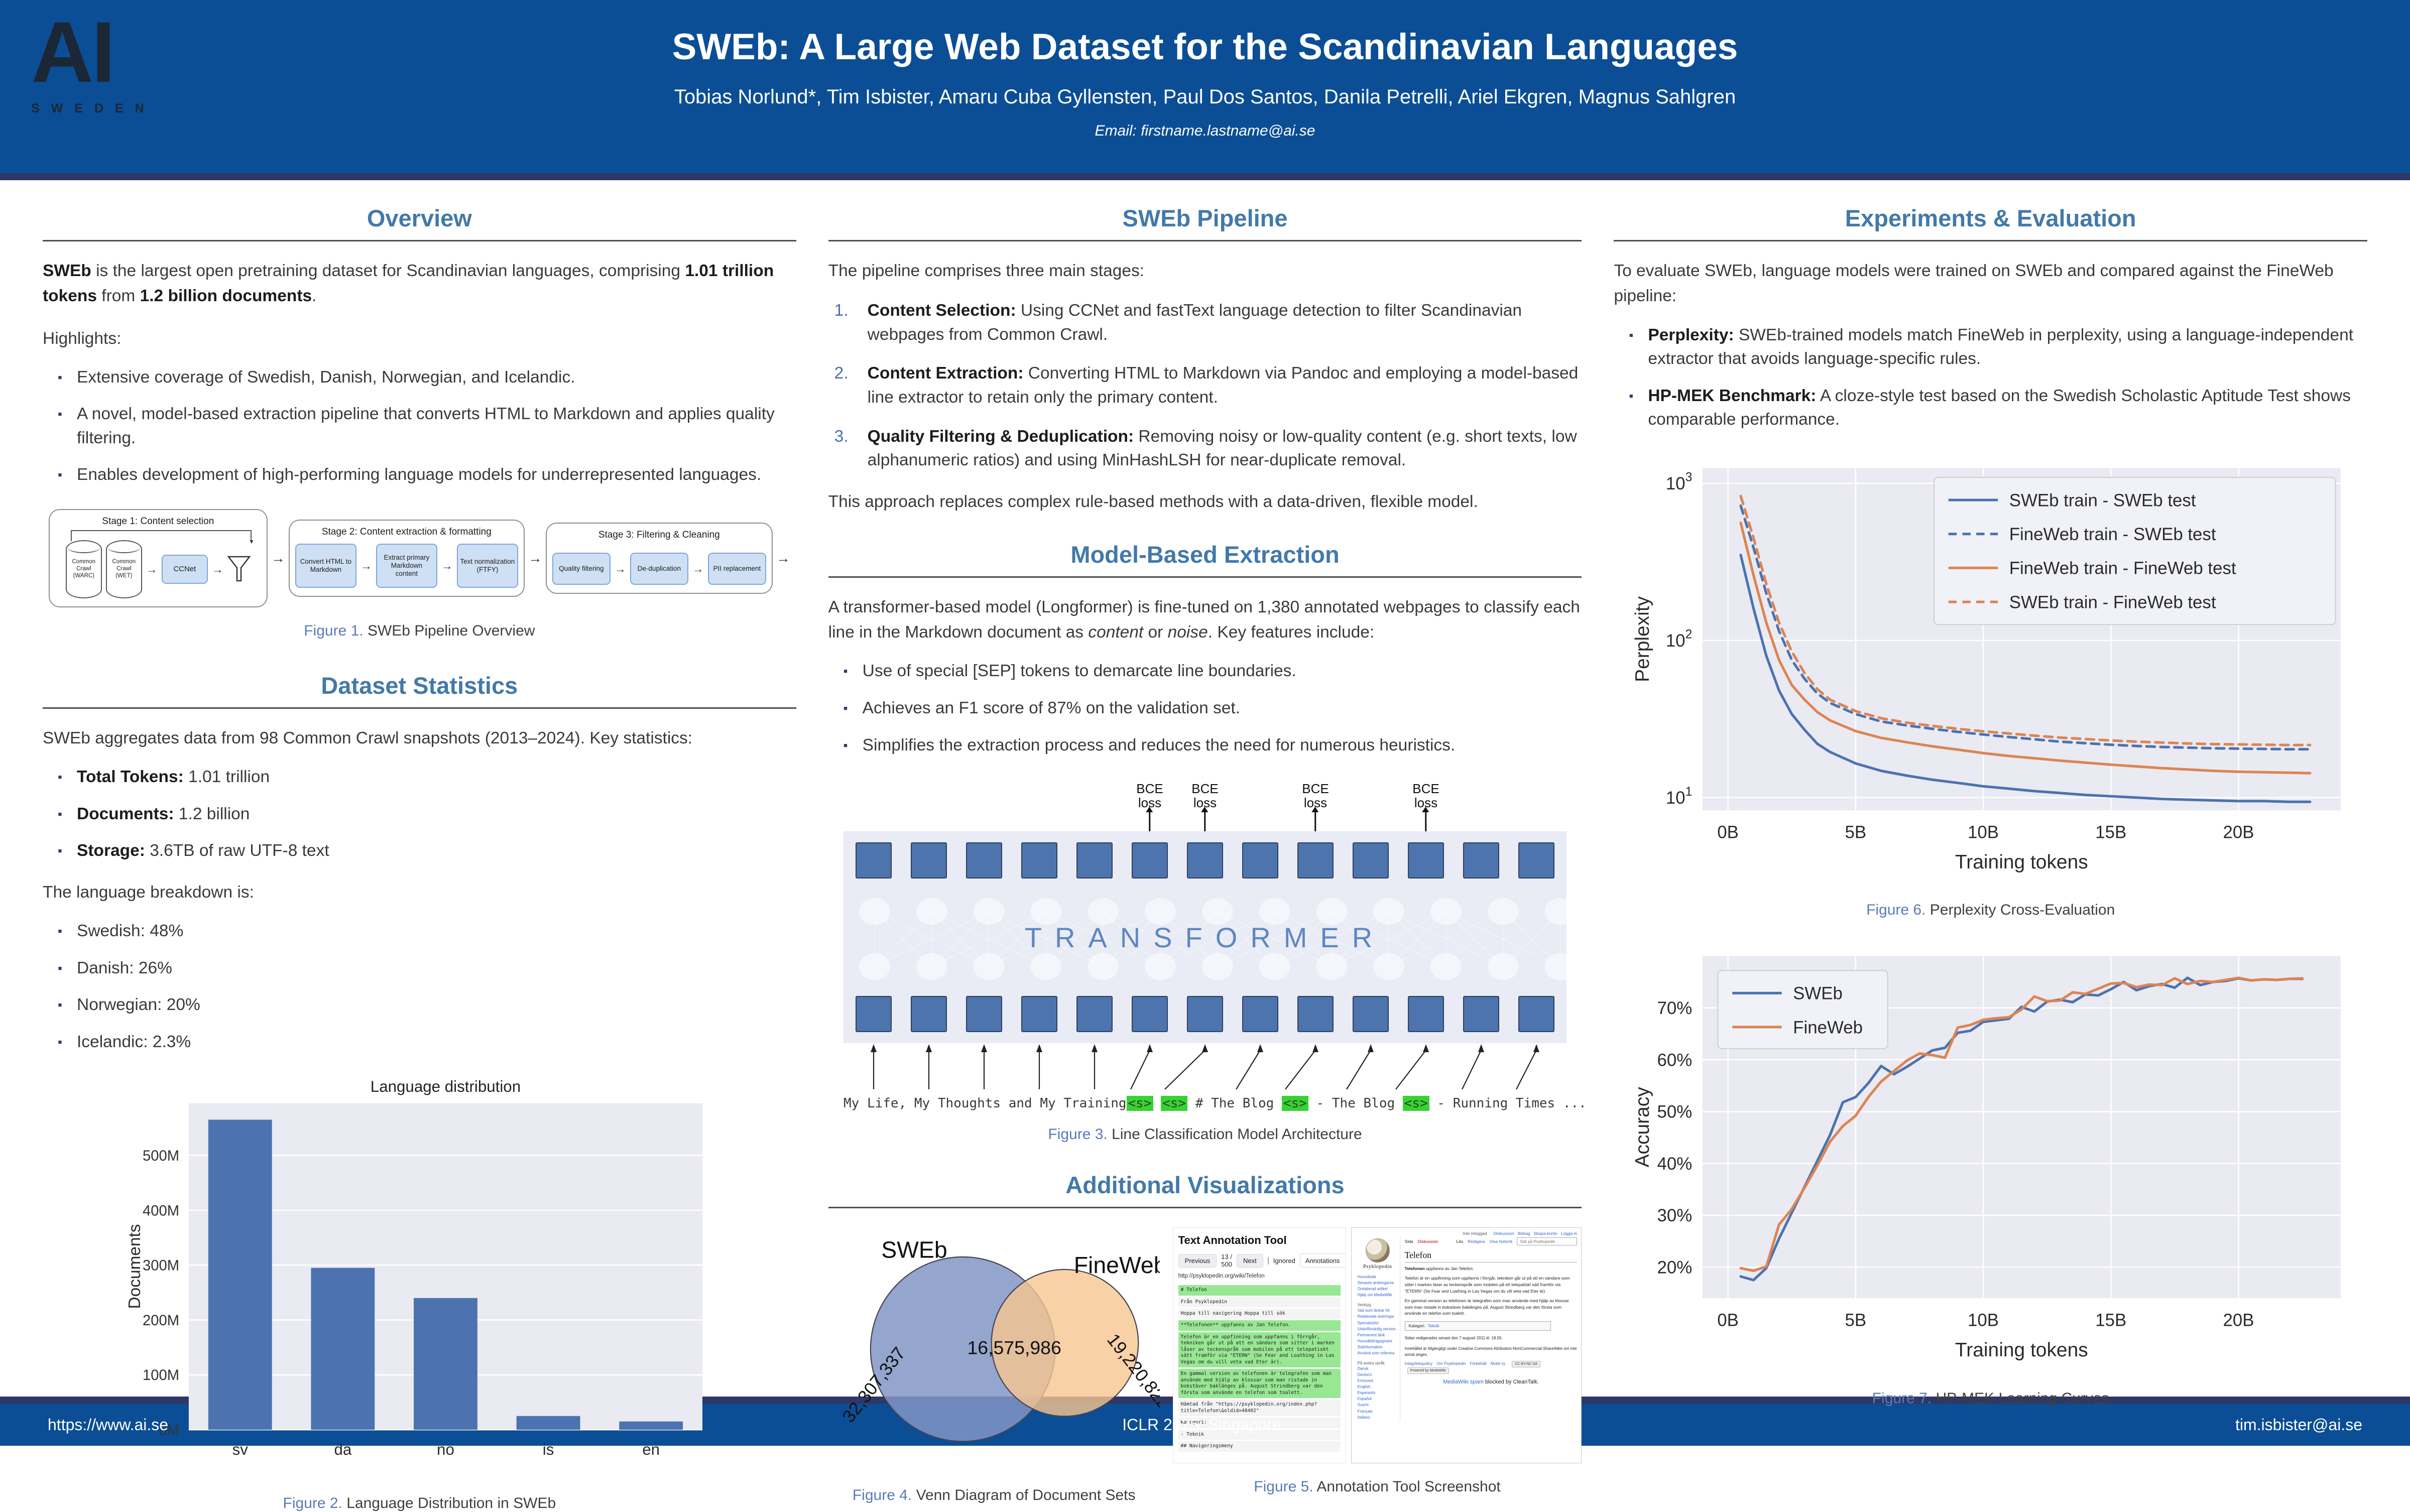 Image resolution: width=2410 pixels, height=1512 pixels. What do you see at coordinates (2021, 1350) in the screenshot?
I see `svg-text: Training tokens` at bounding box center [2021, 1350].